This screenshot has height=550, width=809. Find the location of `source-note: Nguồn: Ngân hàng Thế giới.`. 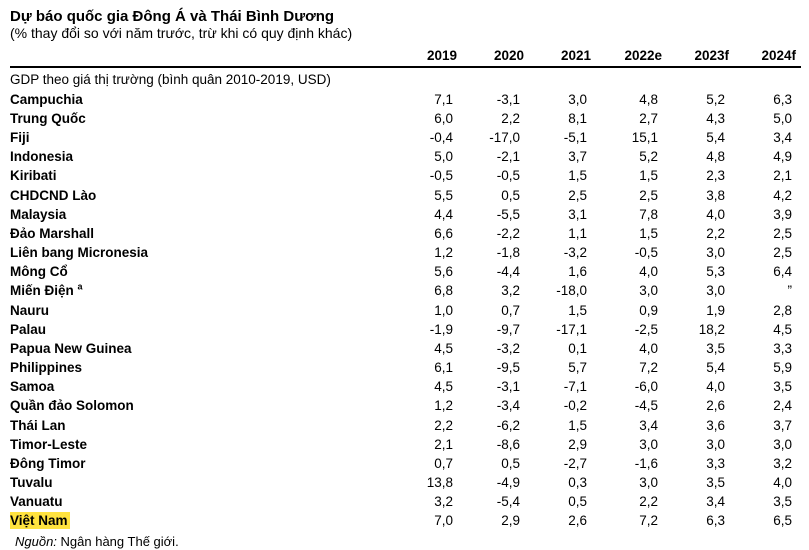

source-note: Nguồn: Ngân hàng Thế giới. is located at coordinates (407, 542).